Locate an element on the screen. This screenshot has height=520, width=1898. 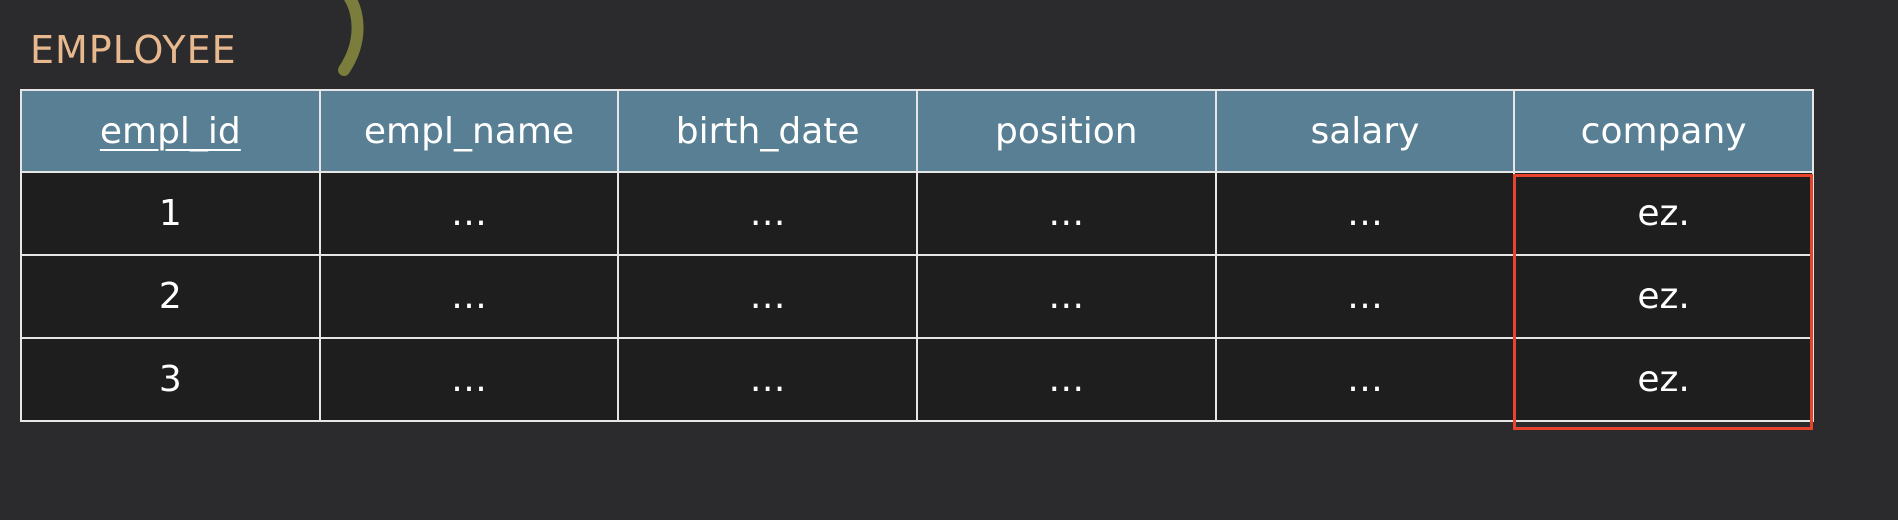
cell-empl-id: 2 is located at coordinates (170, 296).